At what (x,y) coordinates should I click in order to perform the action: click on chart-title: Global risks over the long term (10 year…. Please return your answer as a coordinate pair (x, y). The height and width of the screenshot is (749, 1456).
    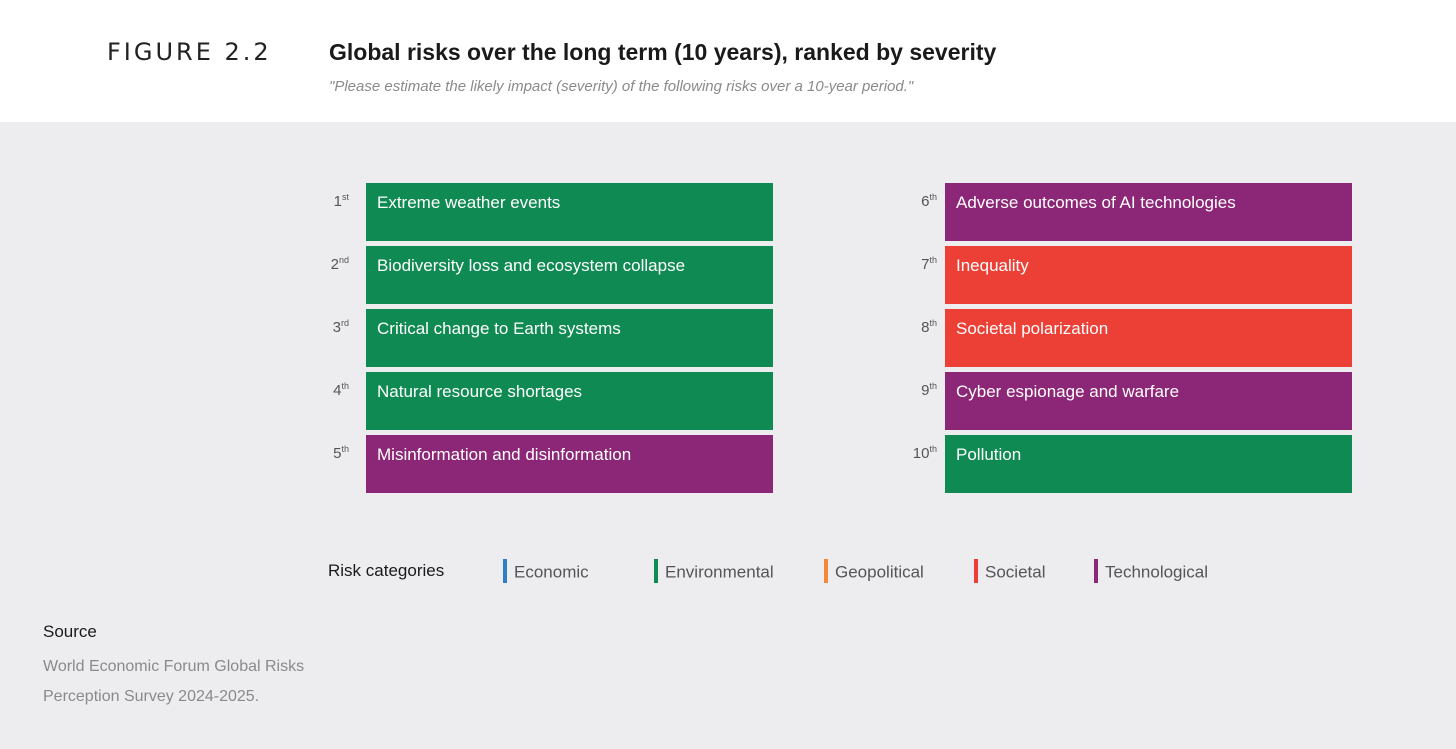
    Looking at the image, I should click on (663, 52).